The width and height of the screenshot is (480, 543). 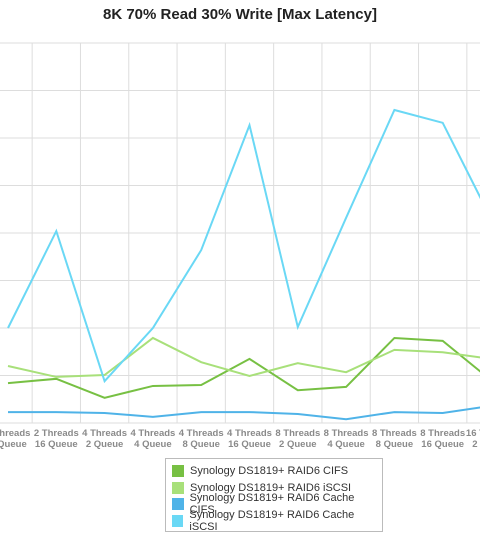 I want to click on x-tick-label: 8 Threads 16 Queue, so click(x=443, y=439).